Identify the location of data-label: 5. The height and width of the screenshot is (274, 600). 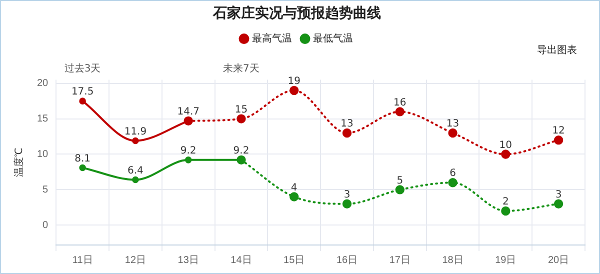
(400, 180).